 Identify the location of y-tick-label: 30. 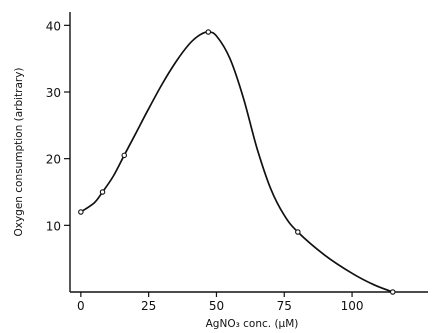
(53, 93).